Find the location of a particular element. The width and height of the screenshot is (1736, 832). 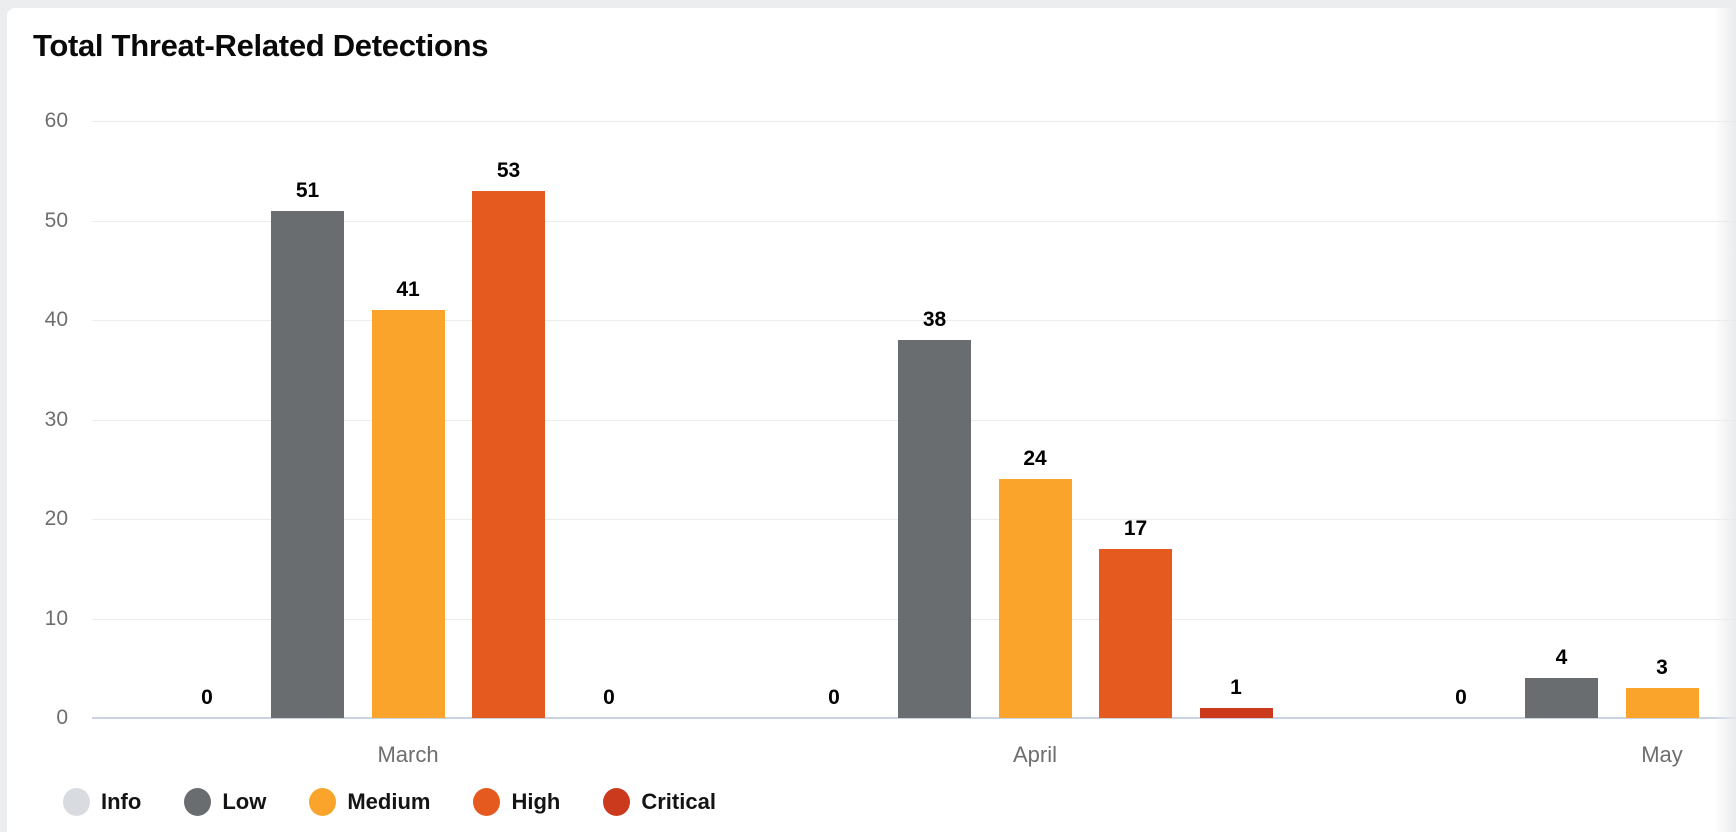

bar-value-label: 4 is located at coordinates (1561, 658).